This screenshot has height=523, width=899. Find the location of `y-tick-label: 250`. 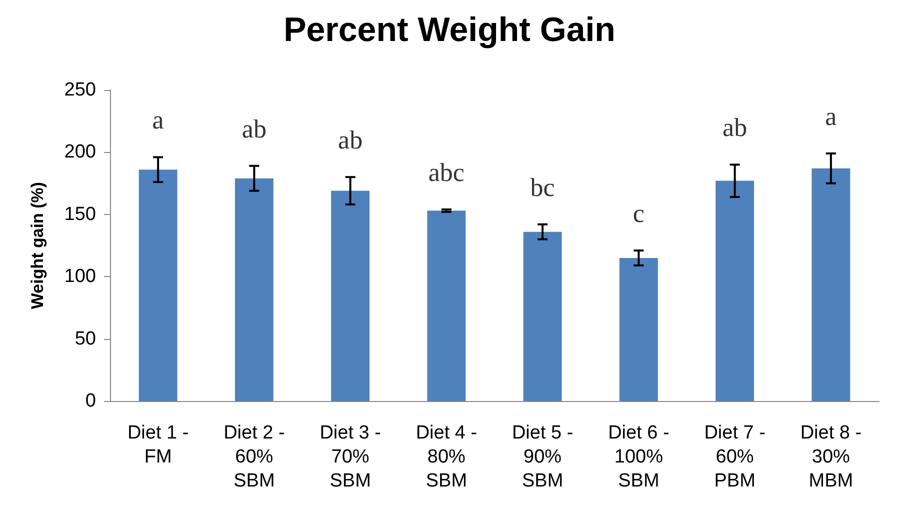

y-tick-label: 250 is located at coordinates (80, 90).